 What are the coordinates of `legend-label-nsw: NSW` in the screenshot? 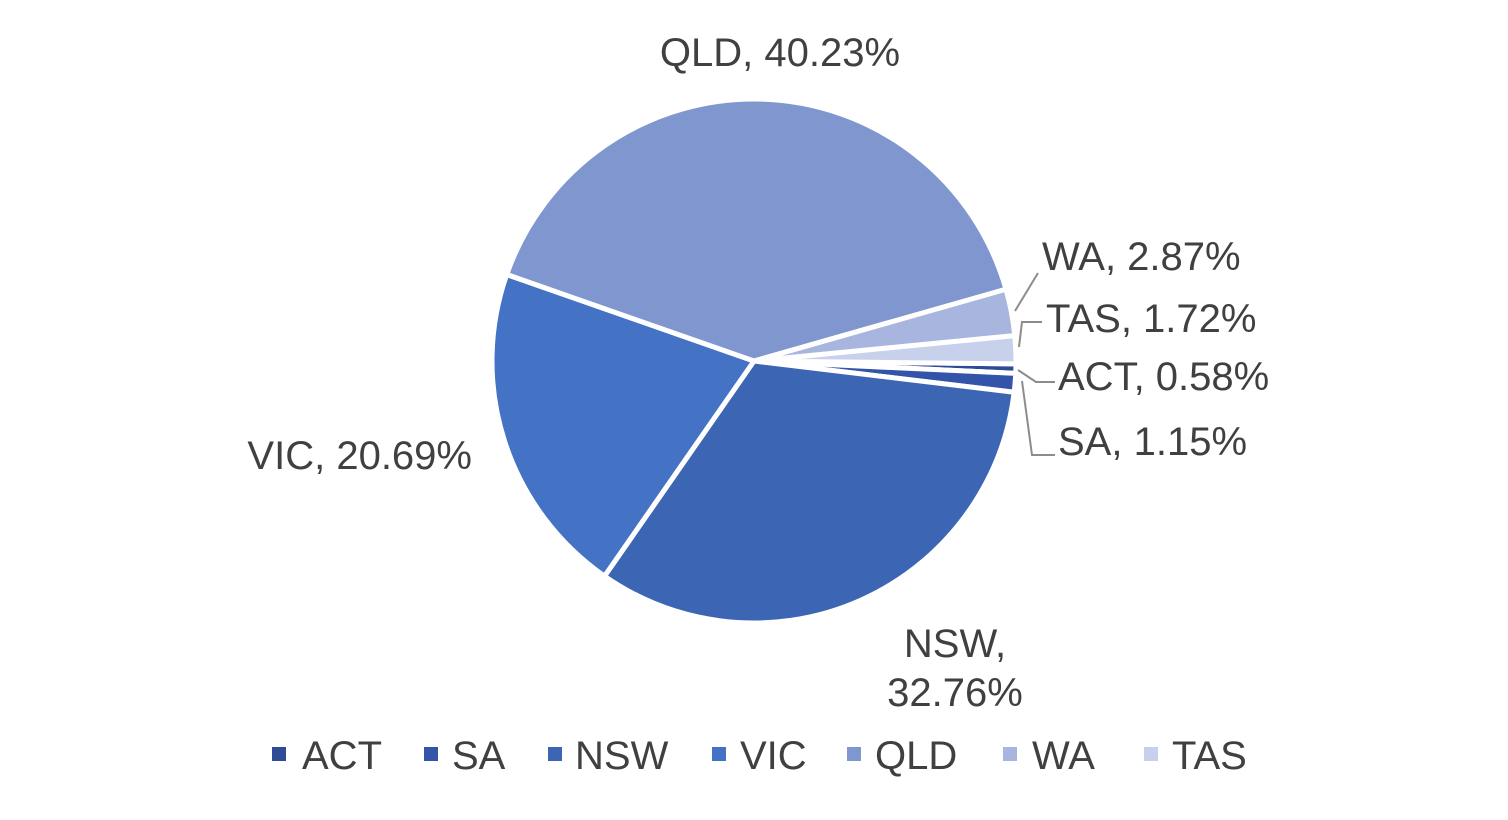 It's located at (622, 756).